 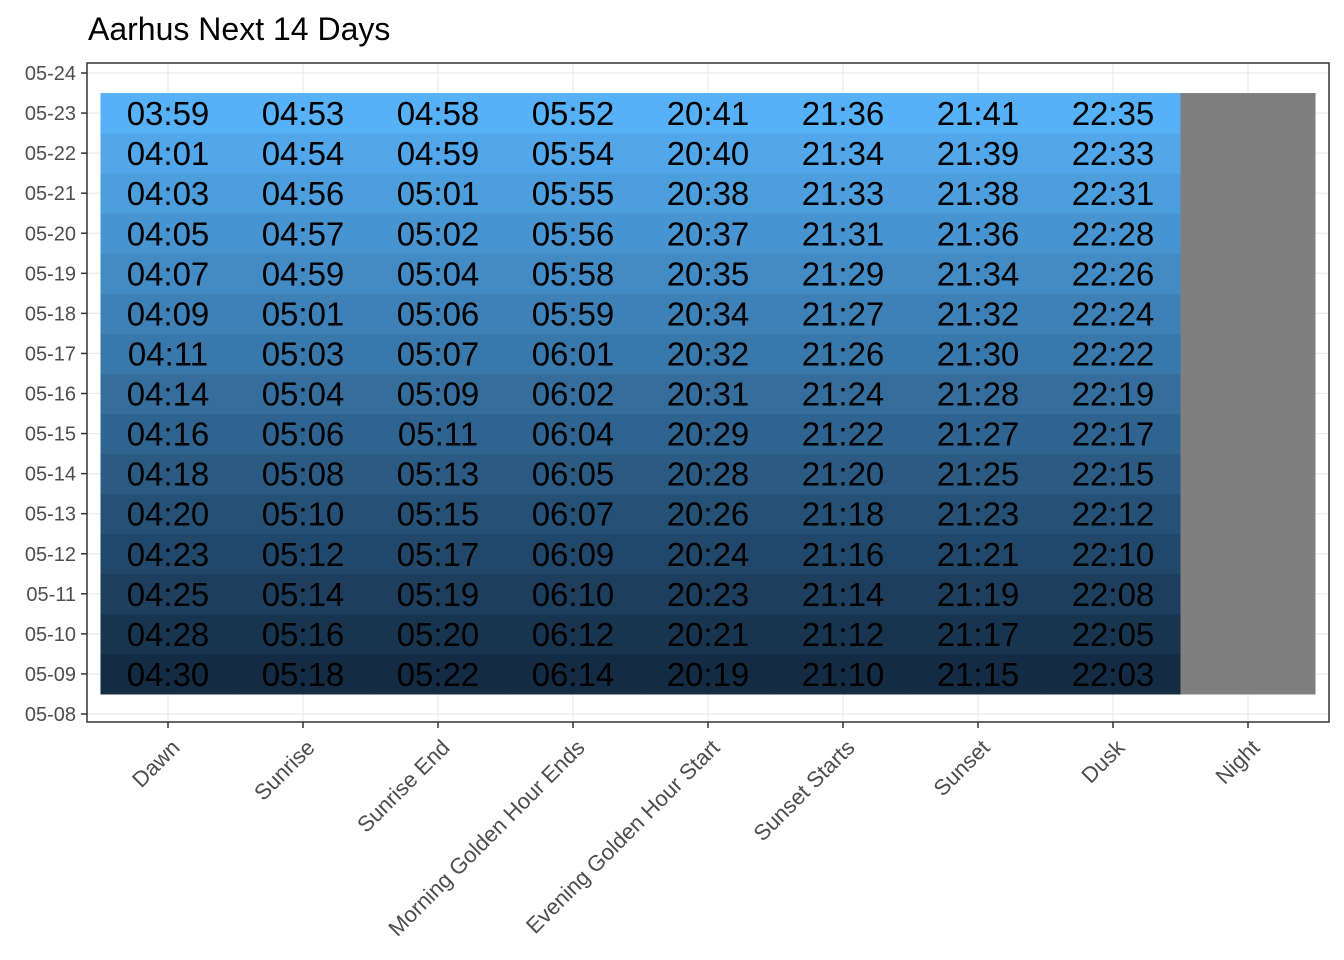 I want to click on cell-time-label: 05:55, so click(x=573, y=193).